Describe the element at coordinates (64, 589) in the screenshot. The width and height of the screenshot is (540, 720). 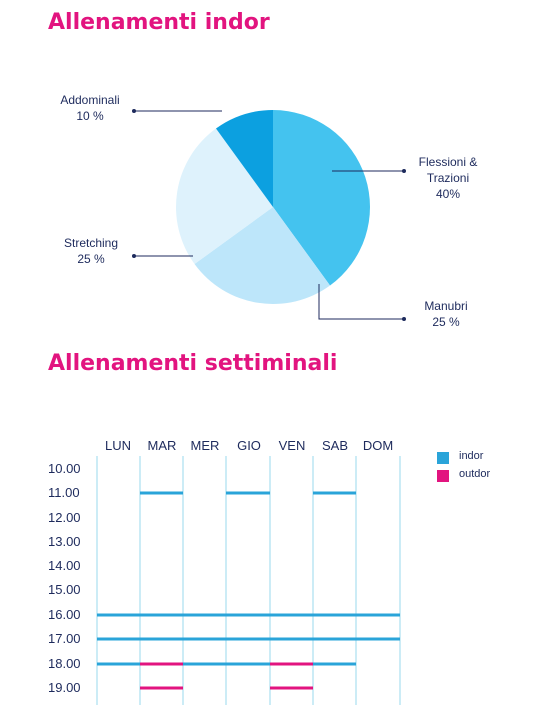
I see `hour-label-15: 15.00` at that location.